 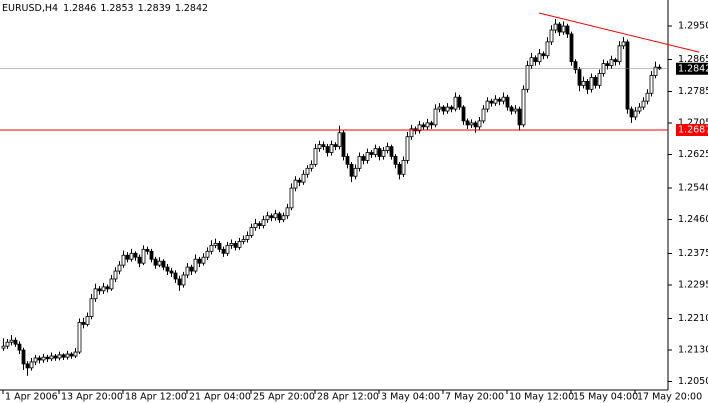 I want to click on y-tick-label: 1.2295, so click(x=693, y=284).